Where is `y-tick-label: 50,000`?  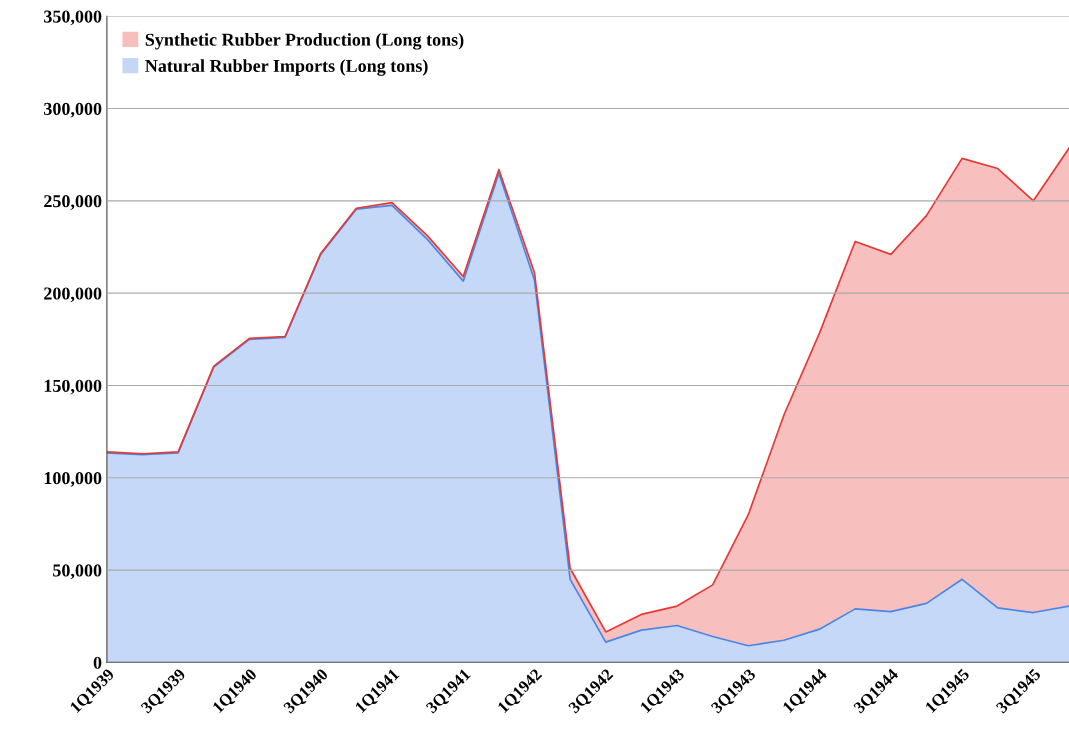
y-tick-label: 50,000 is located at coordinates (77, 572).